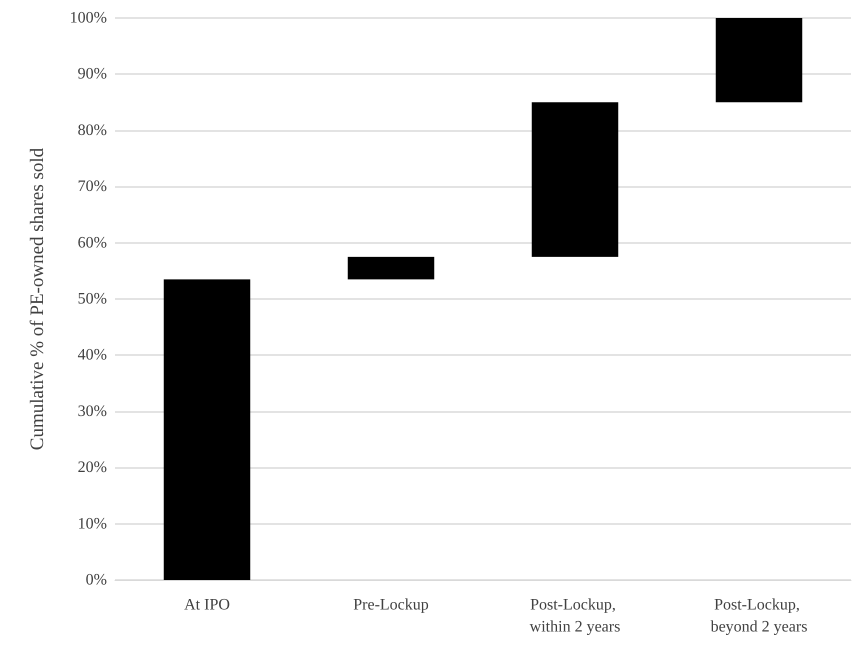 This screenshot has width=859, height=655. Describe the element at coordinates (575, 616) in the screenshot. I see `x-tick-label: Post-Lockup, within 2 years` at that location.